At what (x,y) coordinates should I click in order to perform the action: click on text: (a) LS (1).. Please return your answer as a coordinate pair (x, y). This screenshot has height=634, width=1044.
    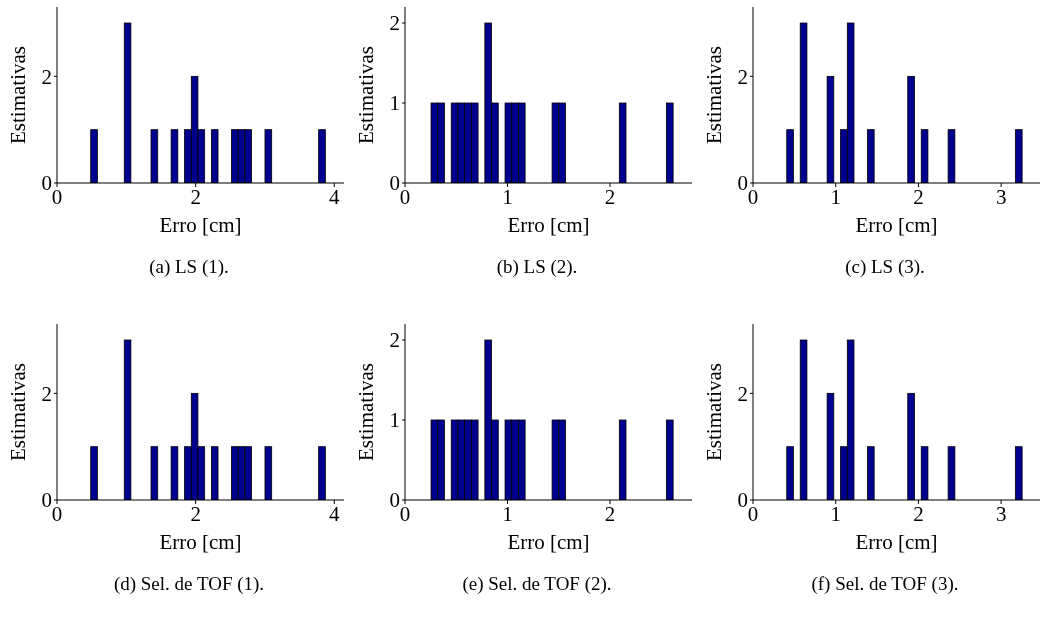
    Looking at the image, I should click on (189, 267).